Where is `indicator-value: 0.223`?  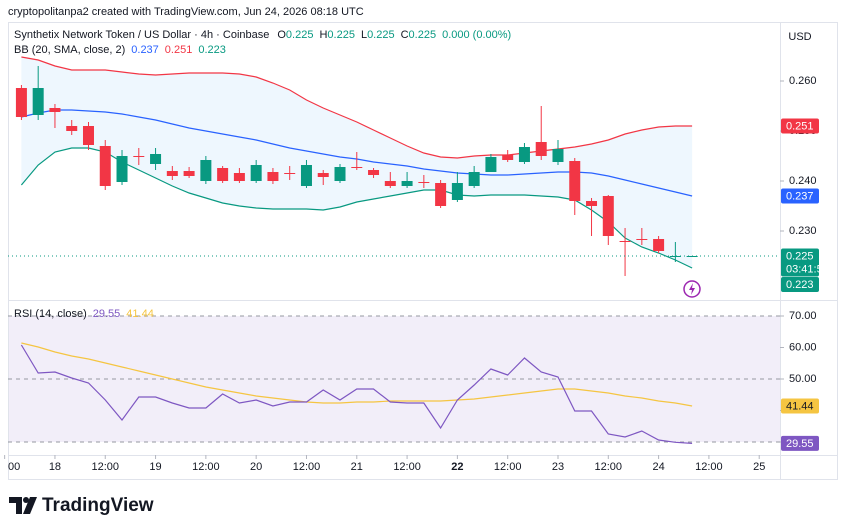
indicator-value: 0.223 is located at coordinates (212, 50).